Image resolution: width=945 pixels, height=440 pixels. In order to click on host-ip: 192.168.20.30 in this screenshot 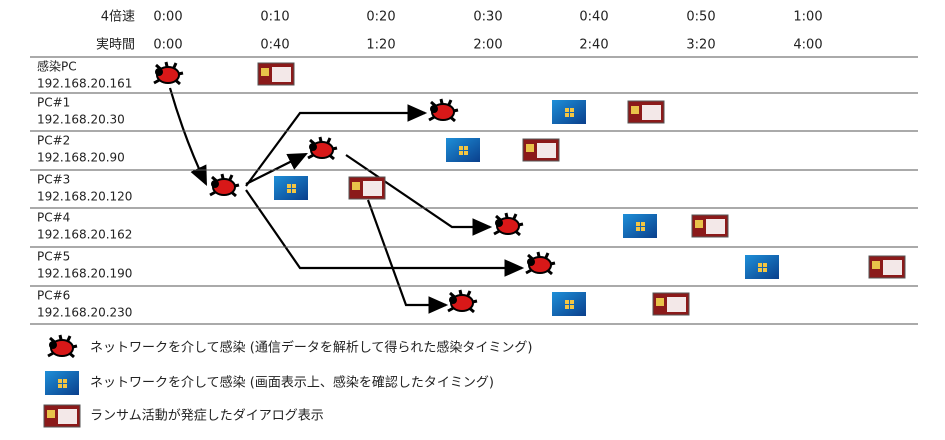, I will do `click(81, 120)`.